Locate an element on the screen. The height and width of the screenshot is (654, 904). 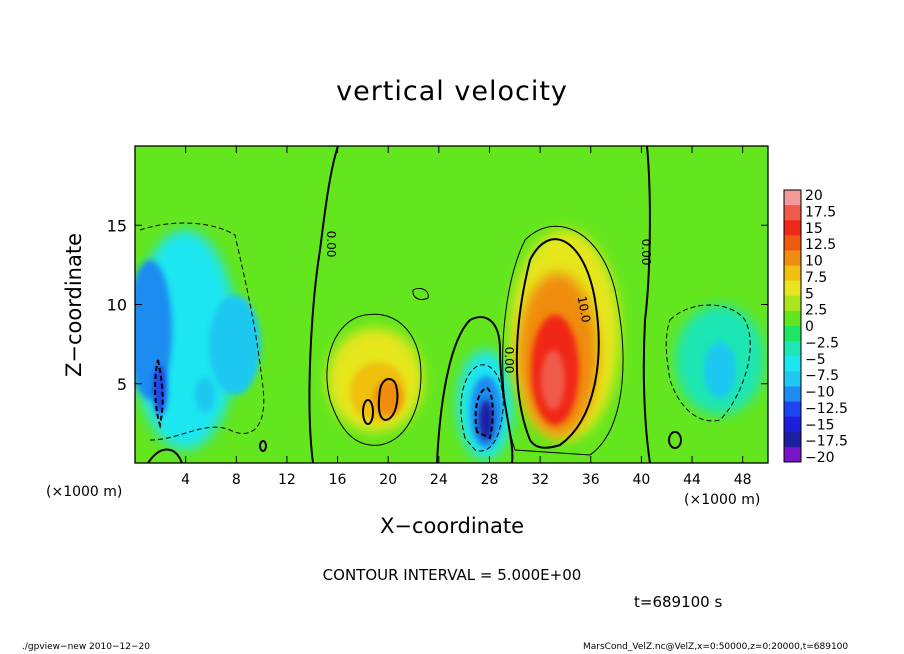
colorbar-label: 15 is located at coordinates (814, 229).